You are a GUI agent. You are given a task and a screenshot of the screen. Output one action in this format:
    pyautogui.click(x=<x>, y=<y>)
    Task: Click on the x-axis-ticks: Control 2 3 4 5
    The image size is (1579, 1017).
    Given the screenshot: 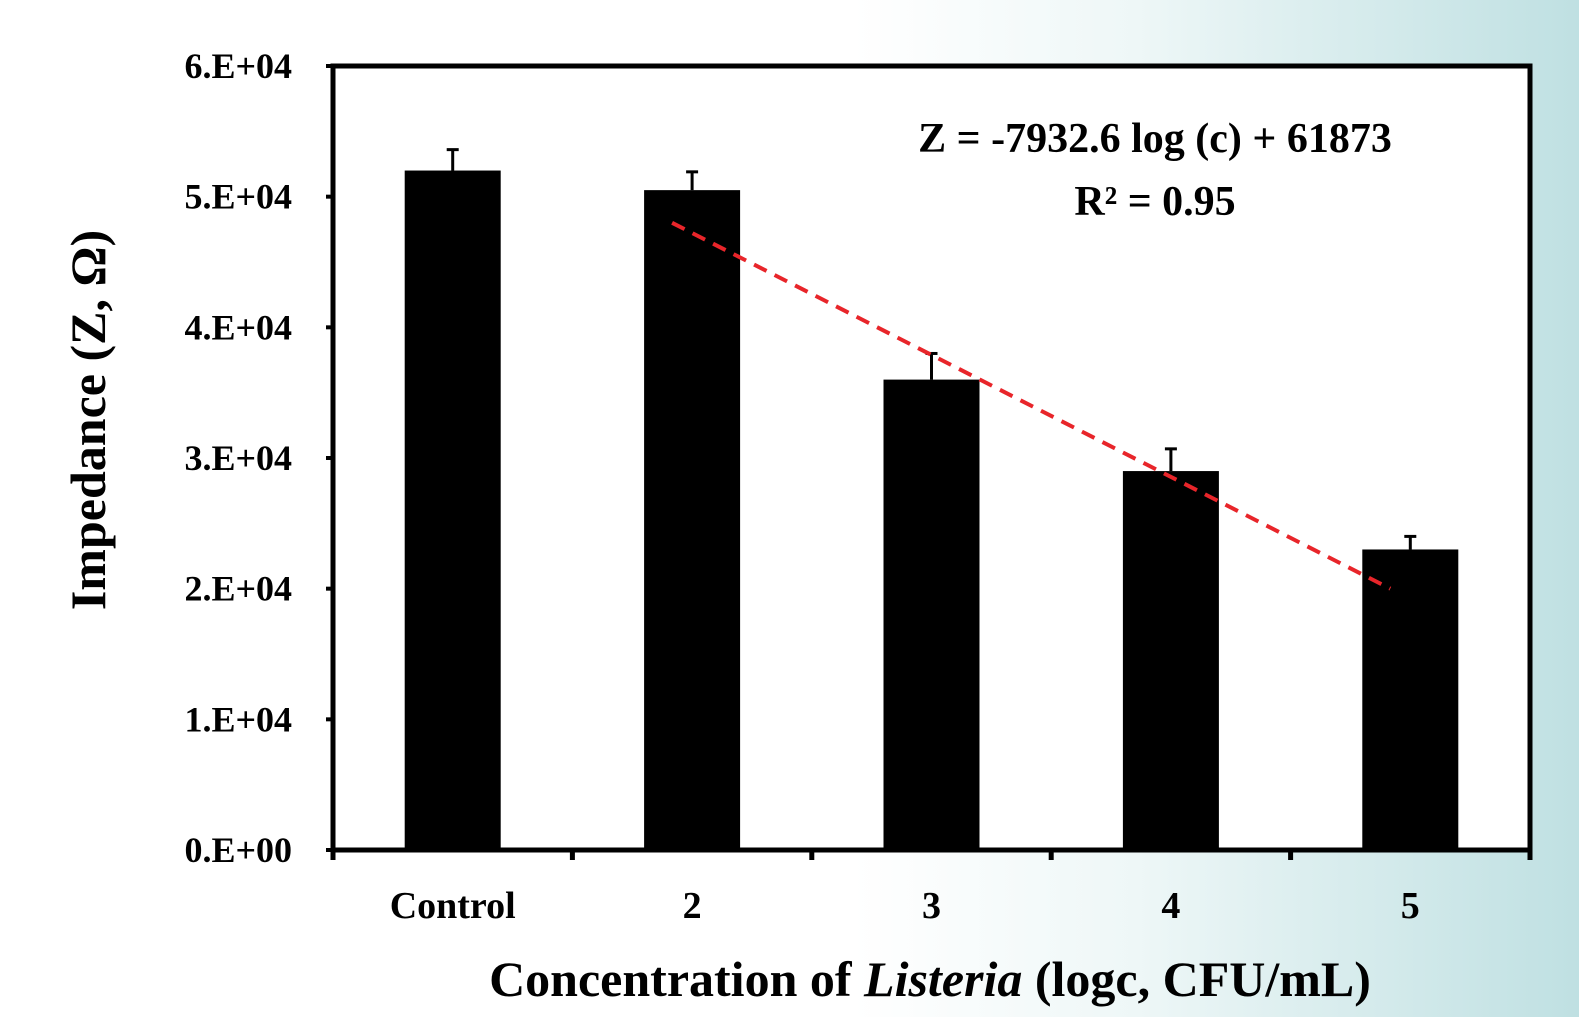 What is the action you would take?
    pyautogui.click(x=931, y=888)
    